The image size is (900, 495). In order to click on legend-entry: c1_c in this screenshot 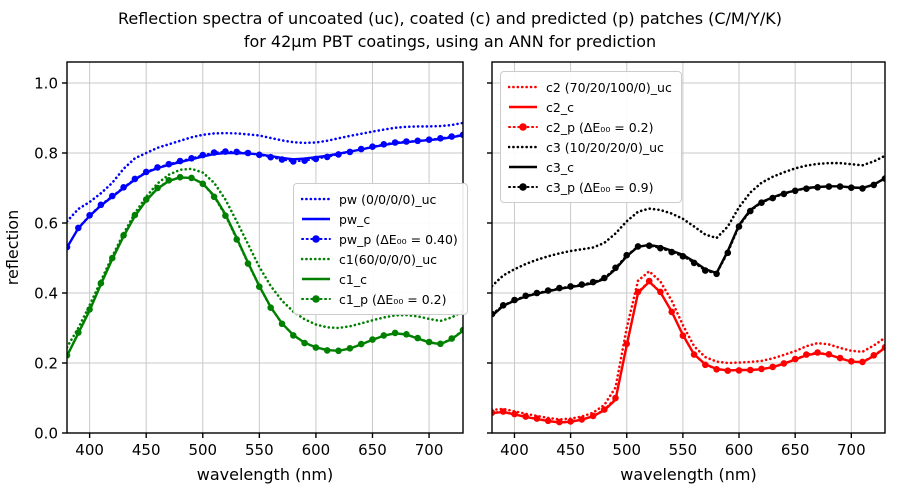, I will do `click(379, 279)`.